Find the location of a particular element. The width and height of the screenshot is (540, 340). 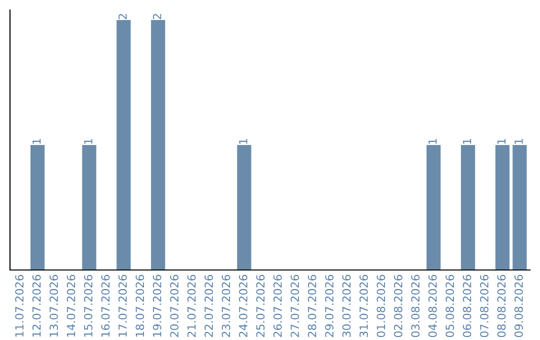

x-tick-label: 02.08.2026 is located at coordinates (398, 306).